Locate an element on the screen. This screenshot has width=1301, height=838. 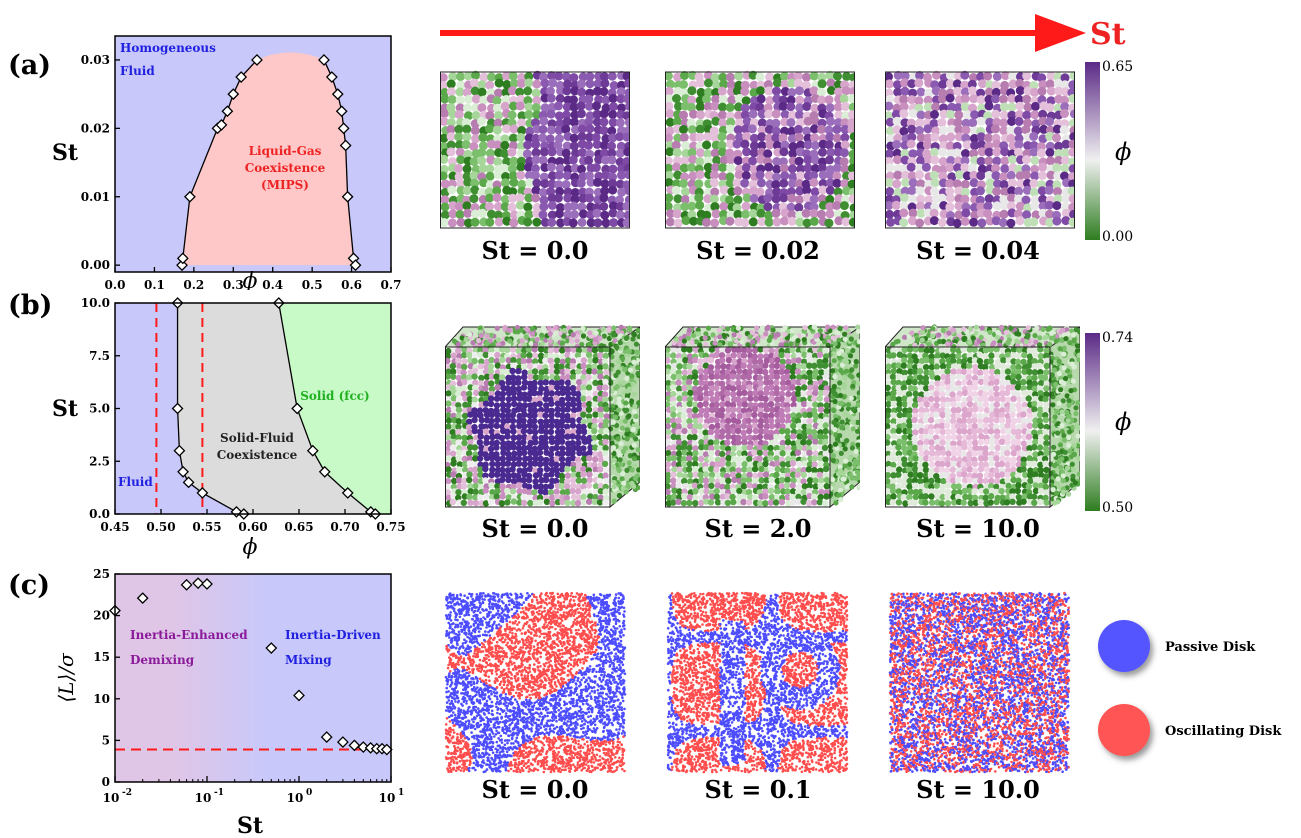
colorbar-b-symbol: ϕ is located at coordinates (1123, 422).